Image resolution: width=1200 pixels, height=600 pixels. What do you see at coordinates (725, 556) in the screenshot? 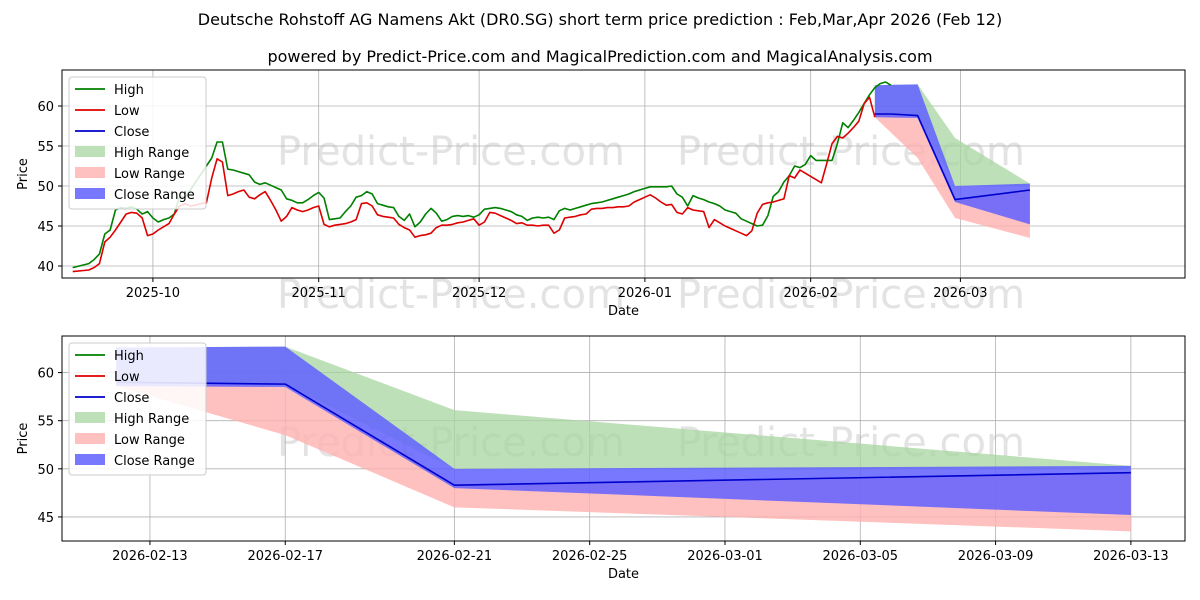
I see `x-tick-label: 2026-03-01` at bounding box center [725, 556].